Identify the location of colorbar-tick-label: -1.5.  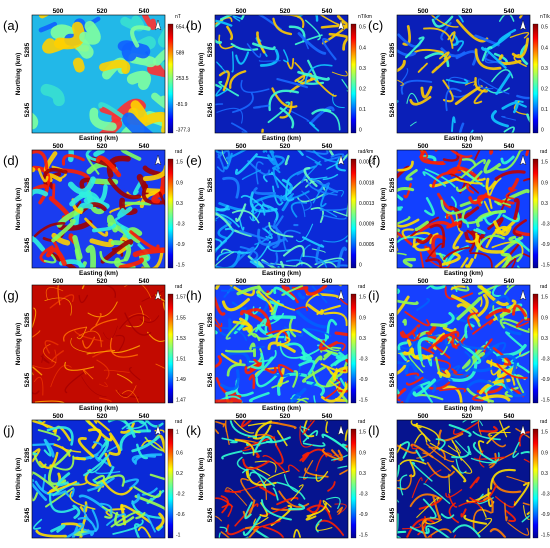
(180, 266).